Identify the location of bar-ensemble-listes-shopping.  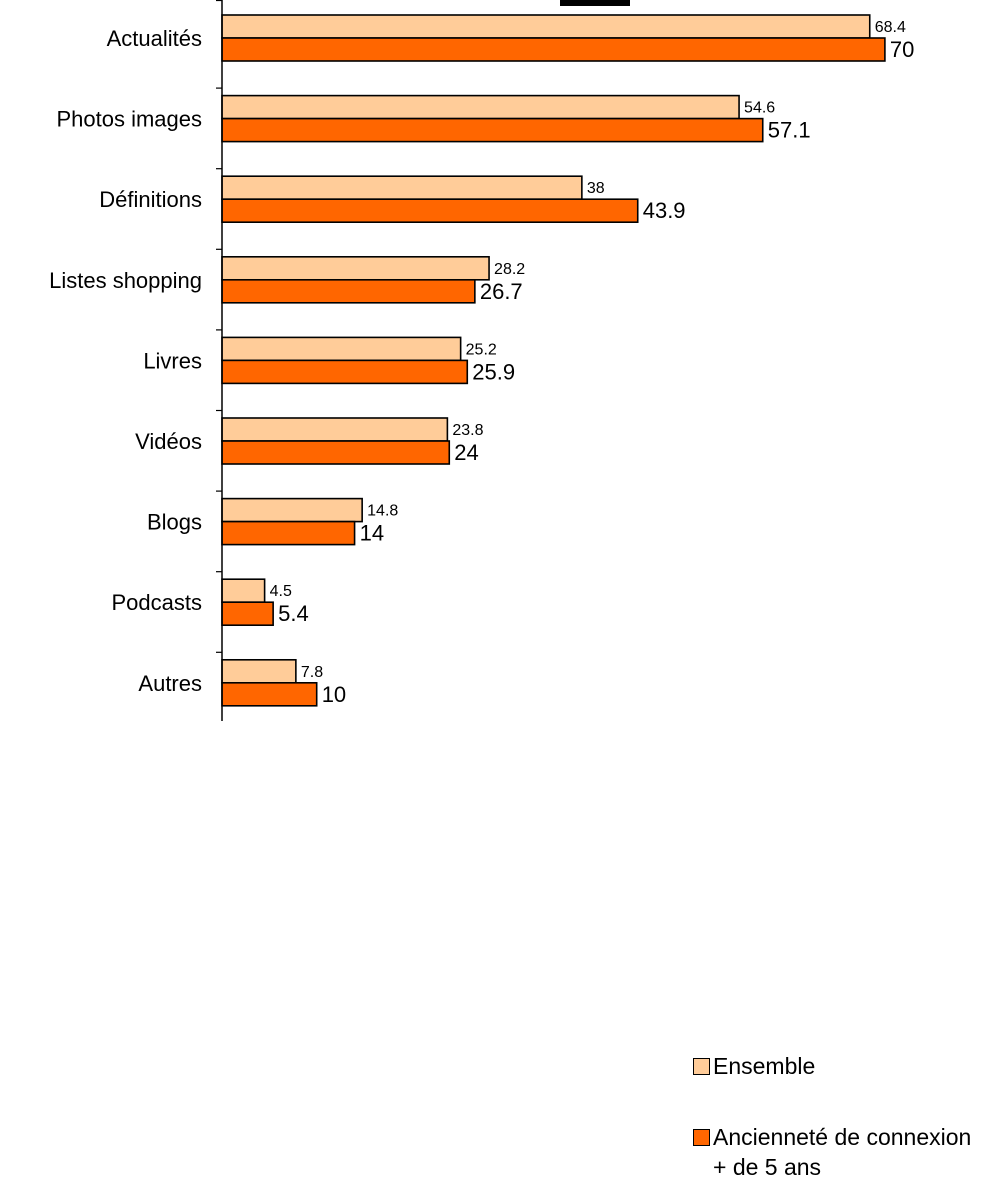
(355, 268).